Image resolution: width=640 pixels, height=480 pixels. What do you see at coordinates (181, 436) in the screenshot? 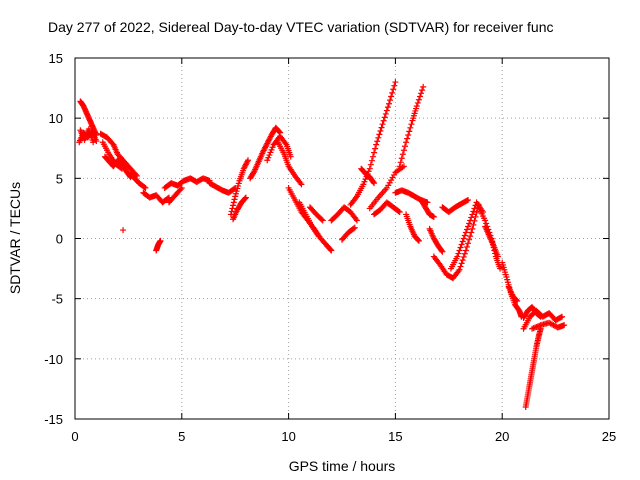
I see `x-tick-label: 5` at bounding box center [181, 436].